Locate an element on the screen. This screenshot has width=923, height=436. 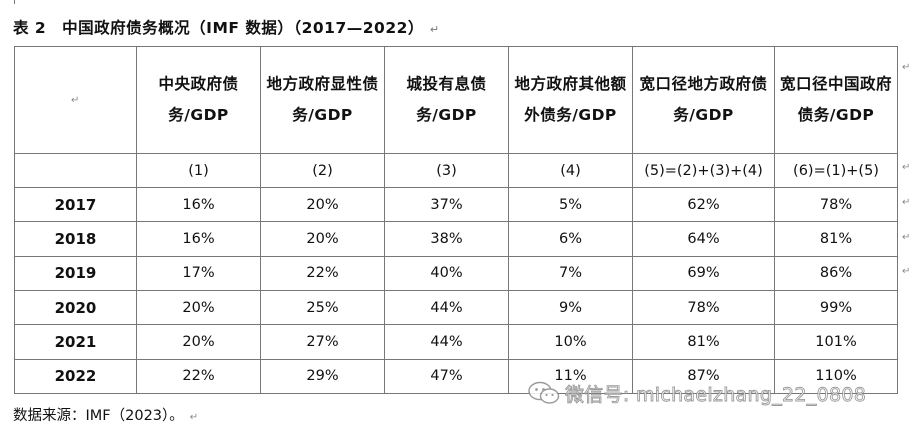
wechat-icon is located at coordinates (544, 392).